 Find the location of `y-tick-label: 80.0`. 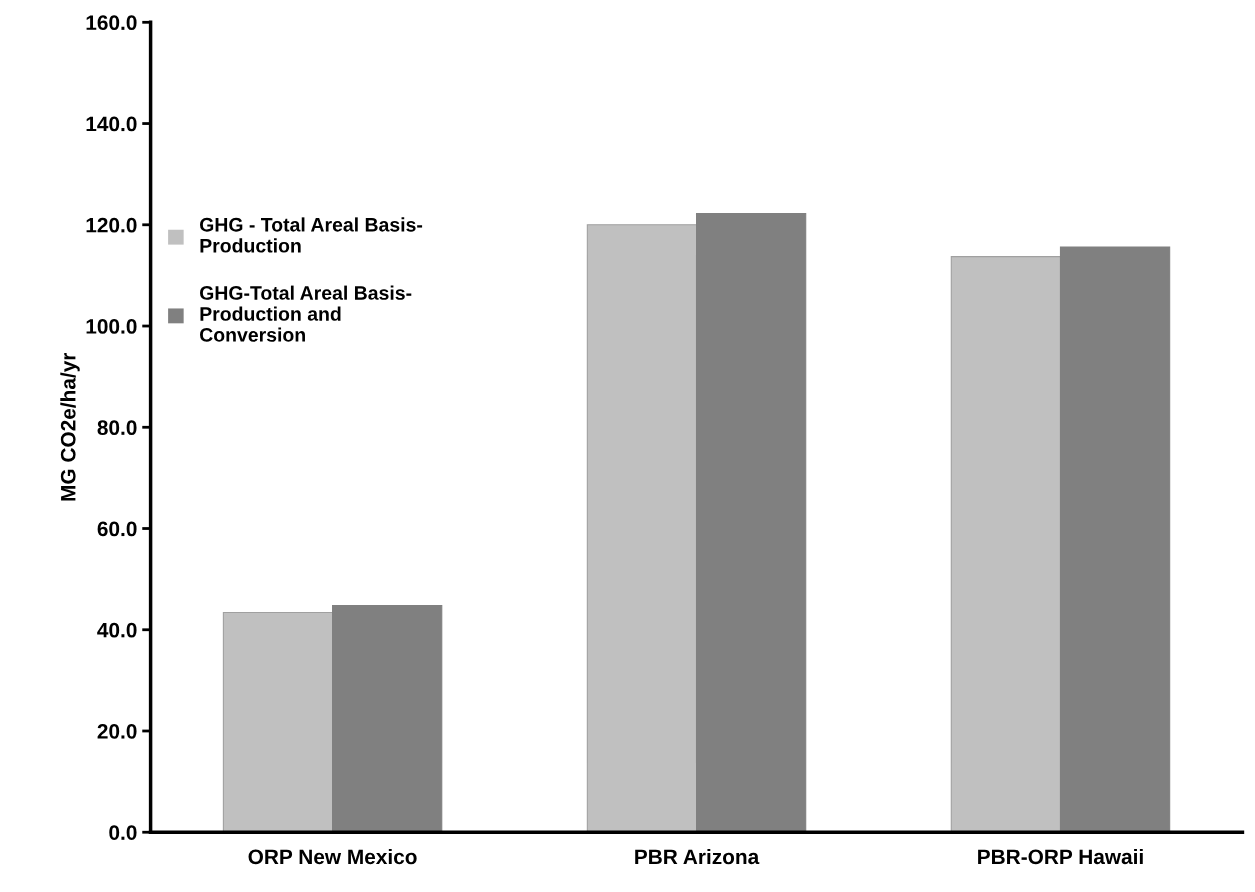

y-tick-label: 80.0 is located at coordinates (117, 428).